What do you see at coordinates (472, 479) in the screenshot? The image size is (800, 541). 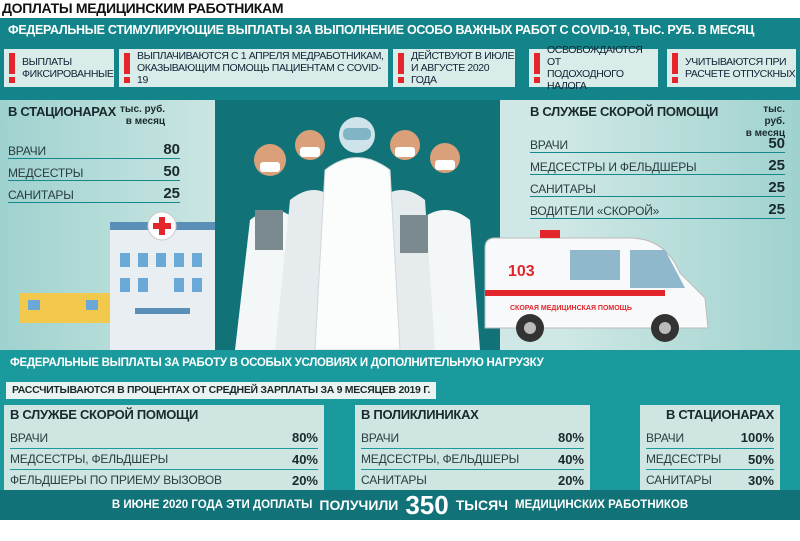 I see `table-row: САНИТАРЫ 20%` at bounding box center [472, 479].